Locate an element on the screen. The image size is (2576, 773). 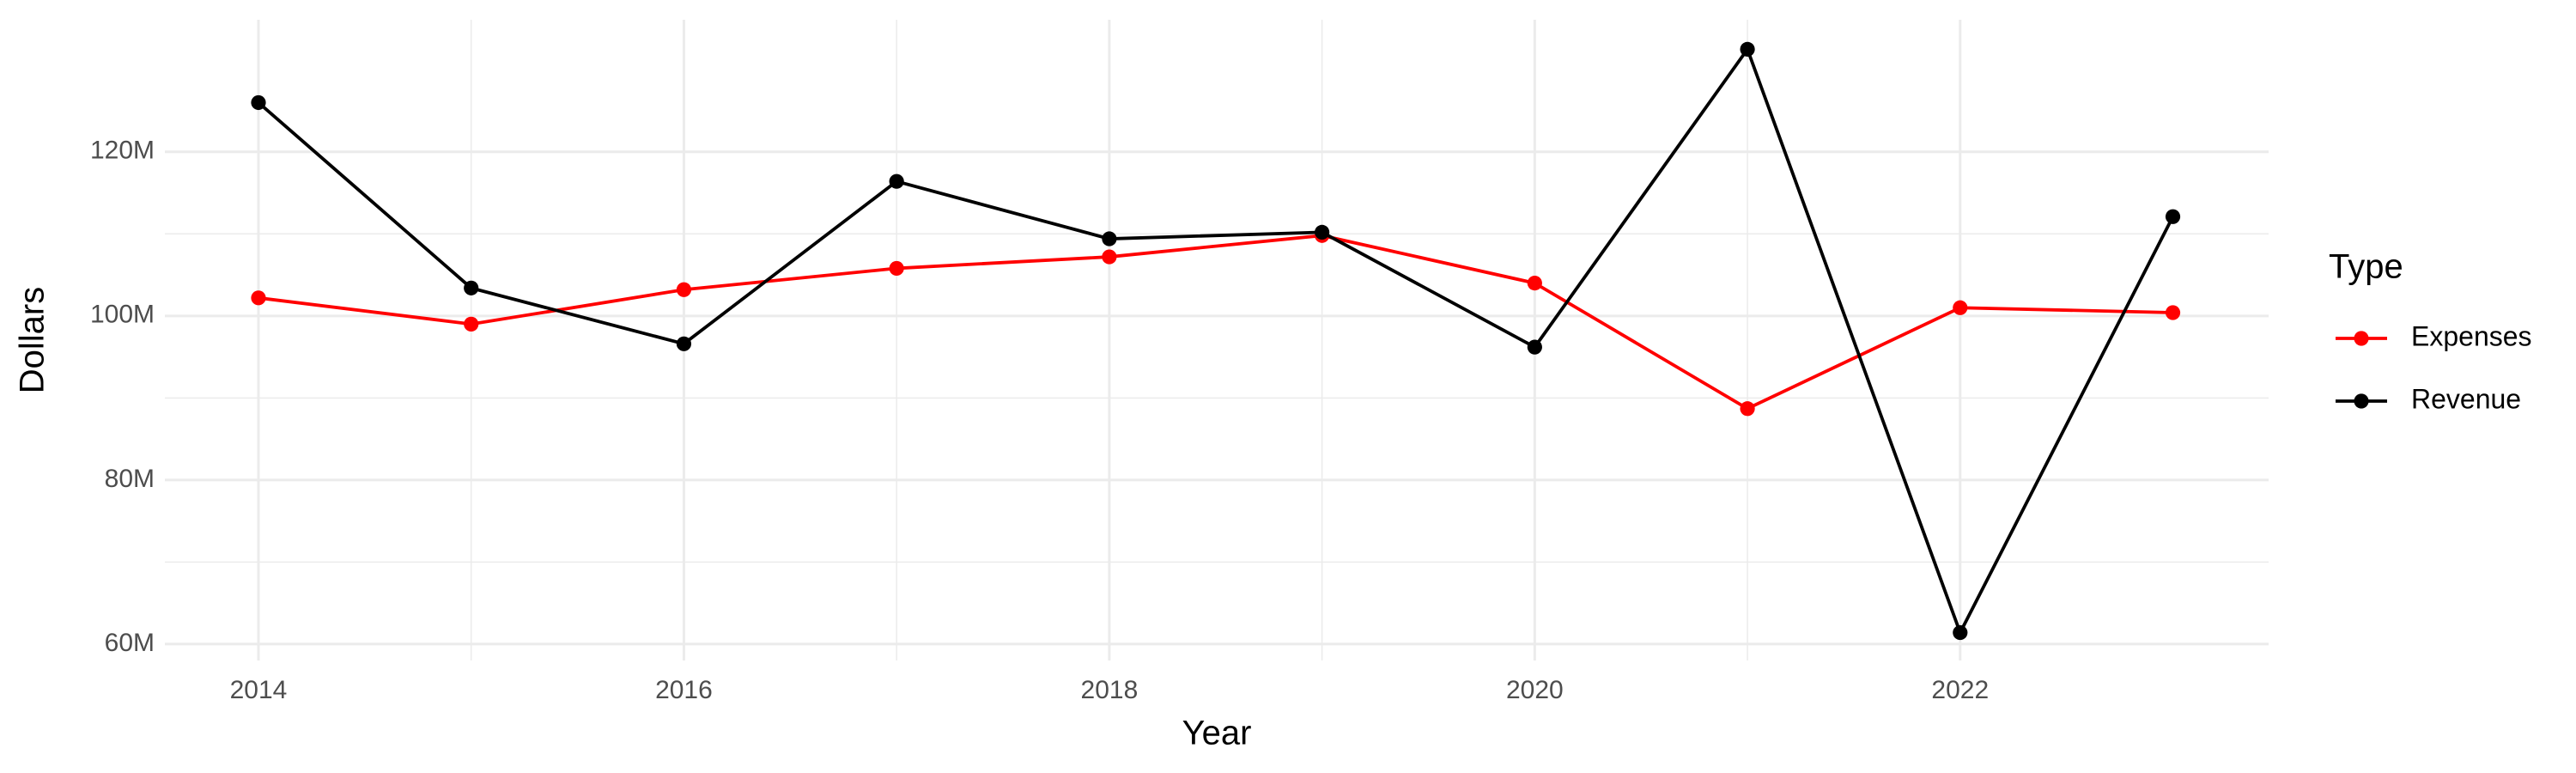
y-axis-title: Dollars is located at coordinates (33, 340).